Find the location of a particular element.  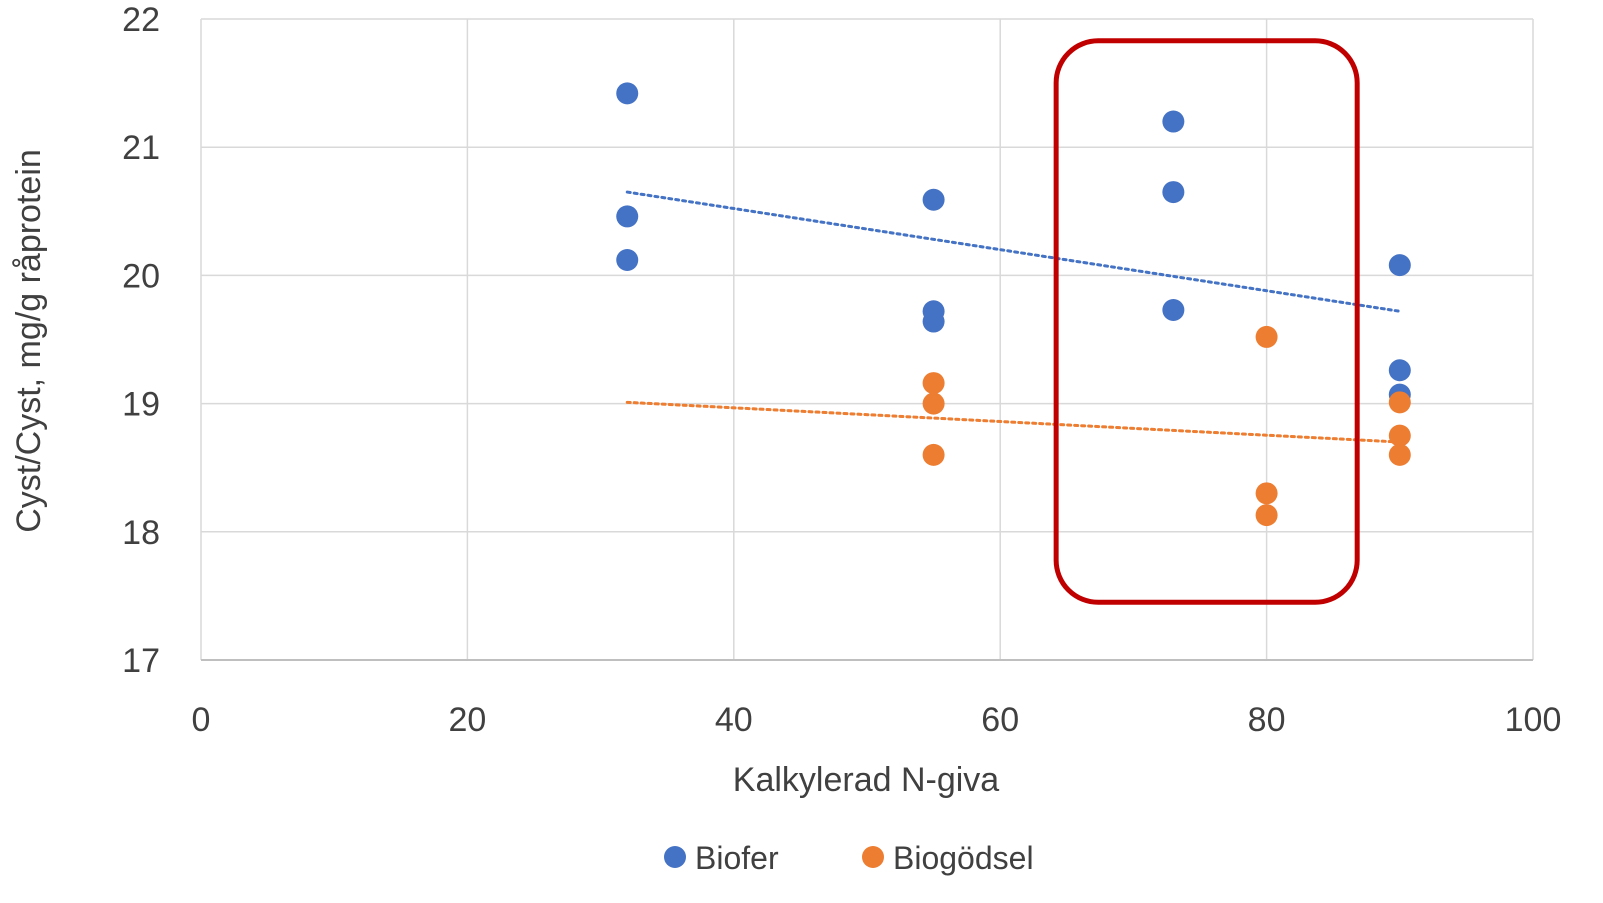

x-axis-title: Kalkylerad N-giva is located at coordinates (866, 780).